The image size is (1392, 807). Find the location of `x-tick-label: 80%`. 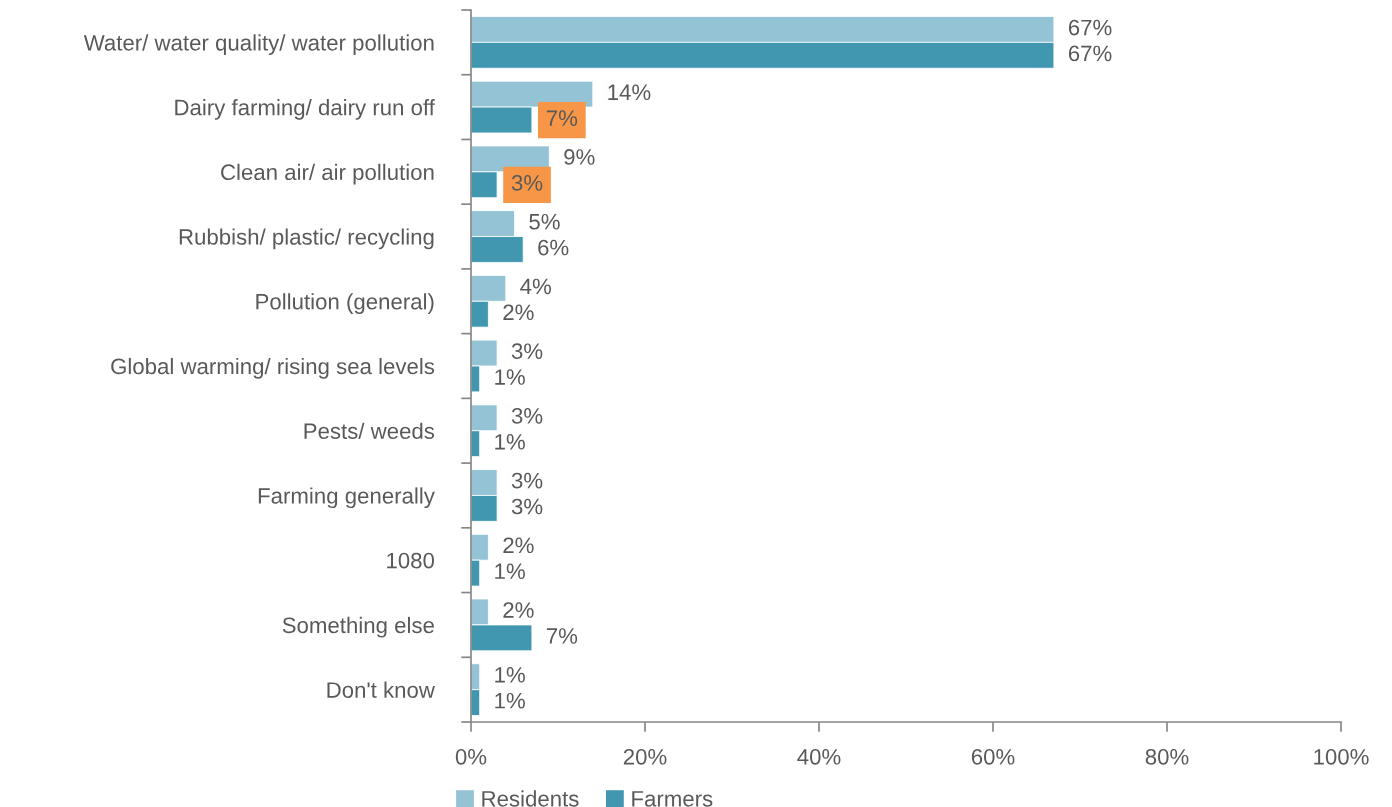

x-tick-label: 80% is located at coordinates (1167, 756).